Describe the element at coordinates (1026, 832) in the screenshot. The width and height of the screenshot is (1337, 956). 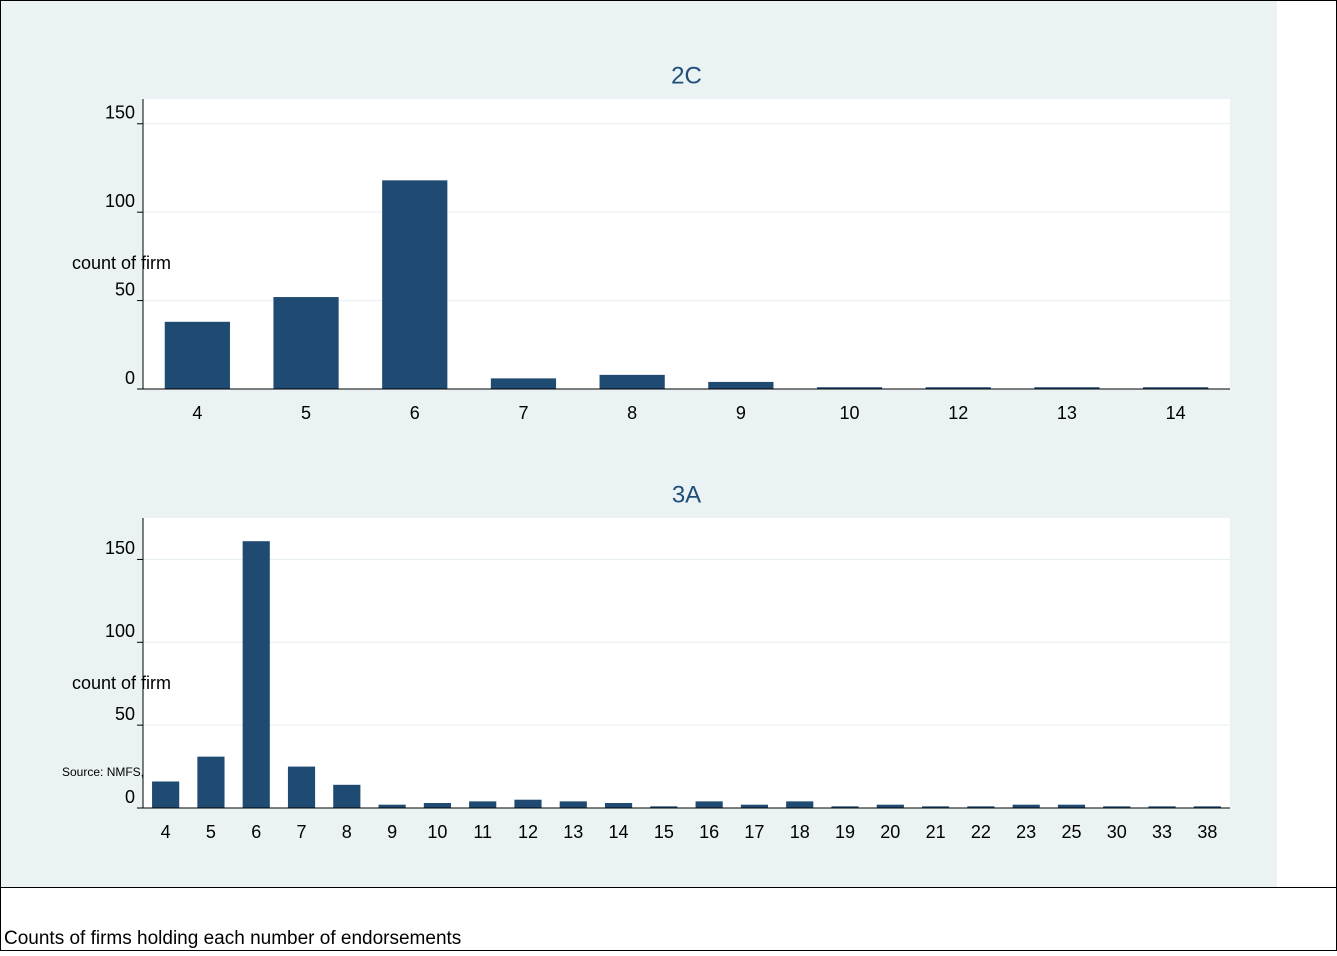
I see `x-tick-label: 23` at that location.